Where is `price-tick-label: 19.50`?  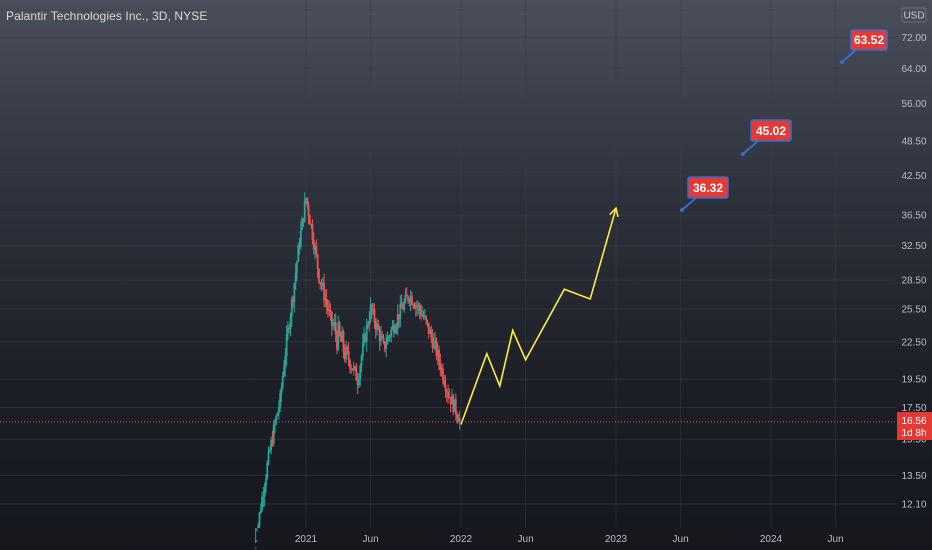 price-tick-label: 19.50 is located at coordinates (913, 380).